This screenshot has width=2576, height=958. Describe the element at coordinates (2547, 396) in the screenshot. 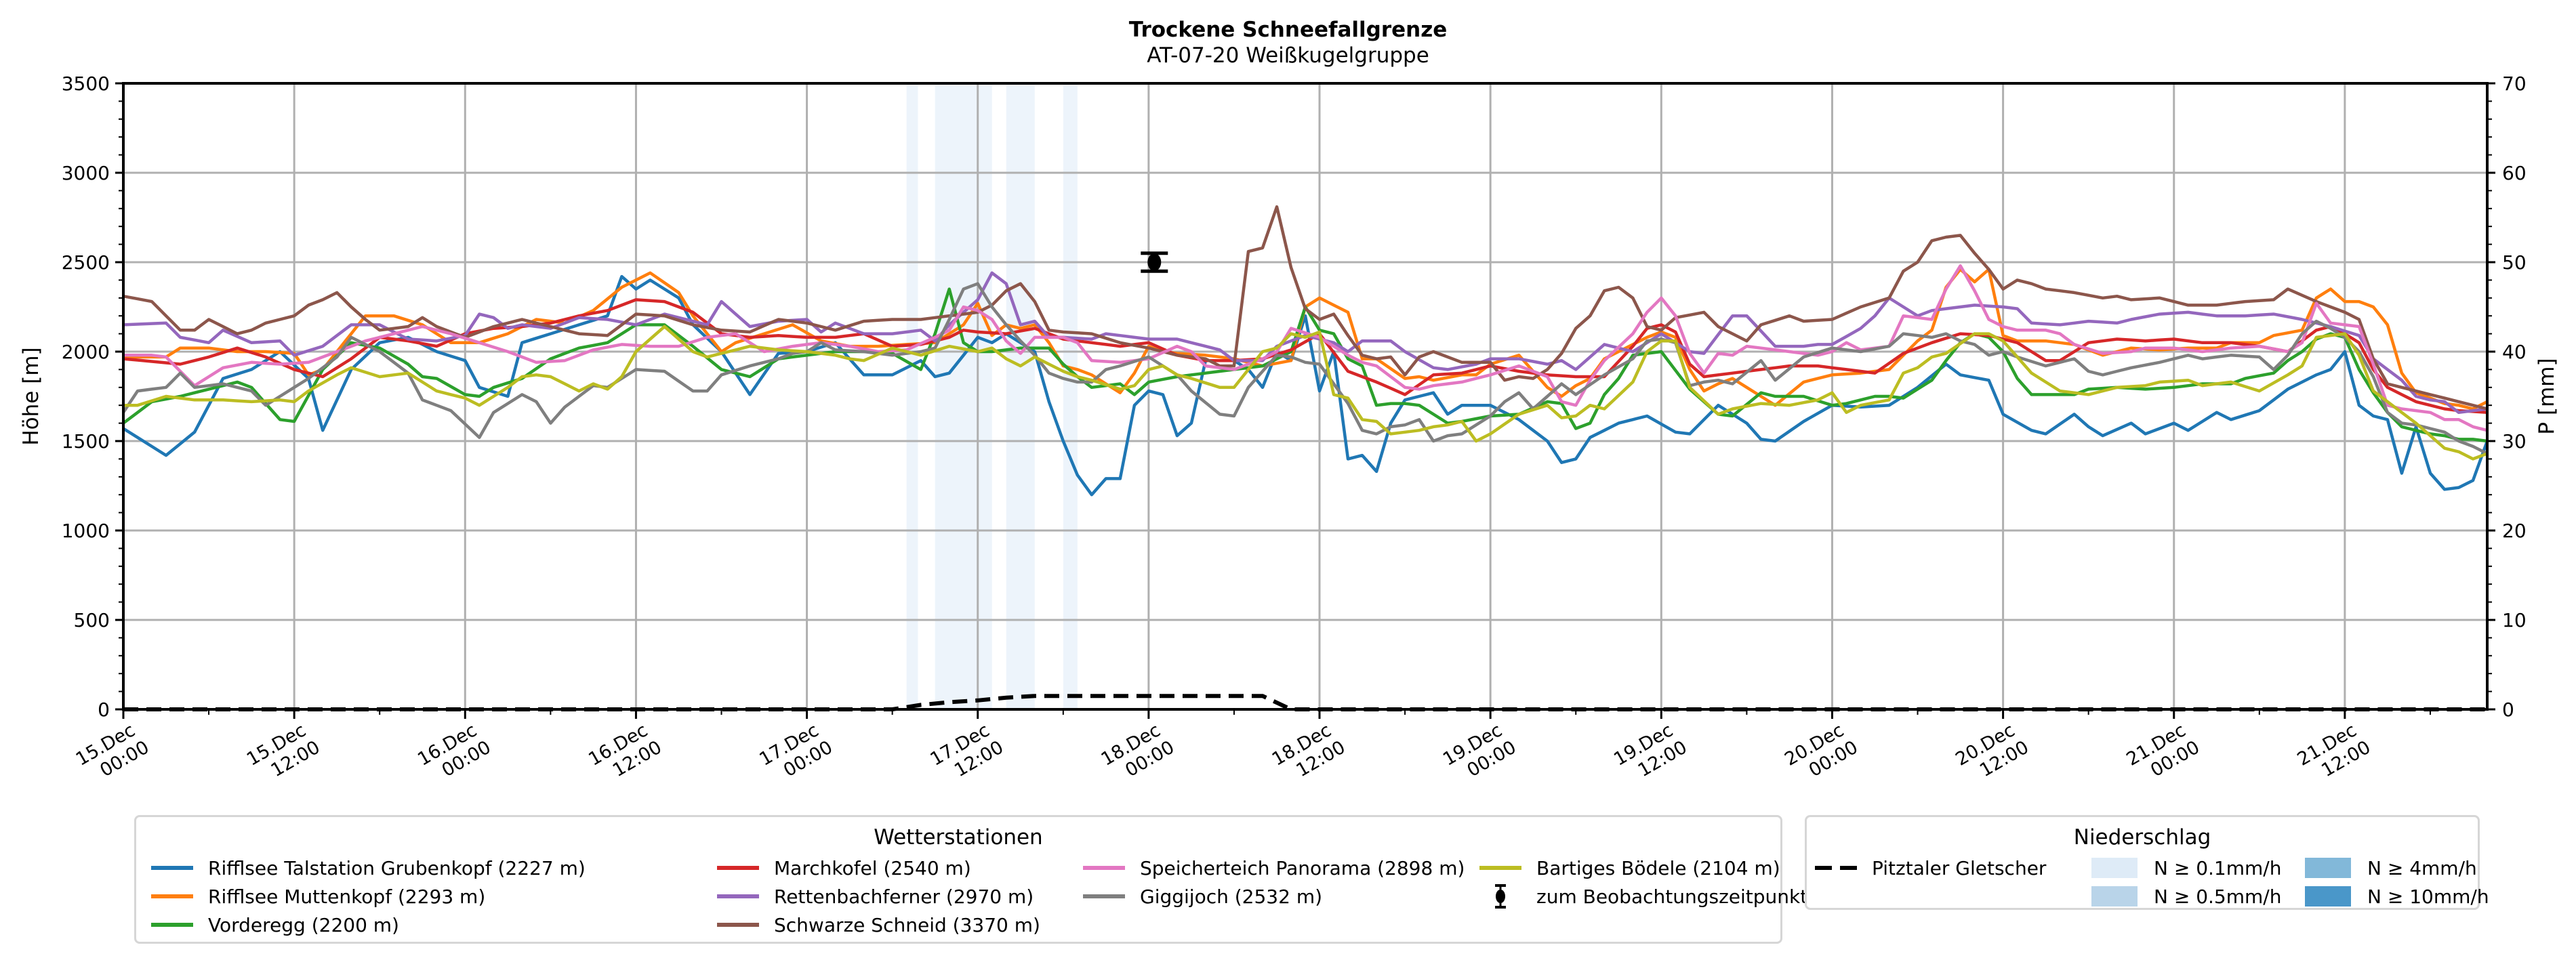

I see `y-axis-right-label: P [mm]` at that location.